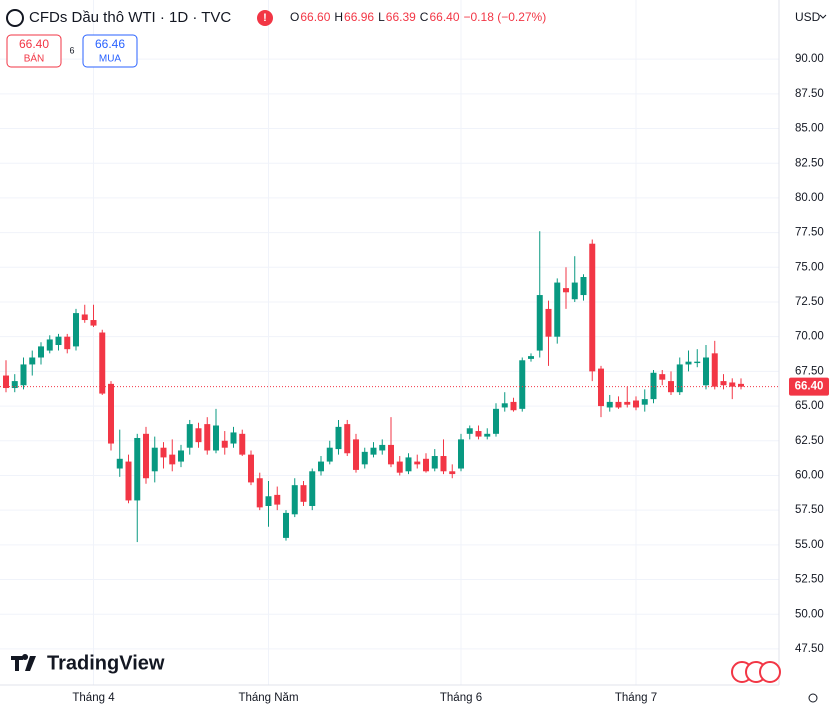  I want to click on alert-icon-mark: !, so click(265, 18).